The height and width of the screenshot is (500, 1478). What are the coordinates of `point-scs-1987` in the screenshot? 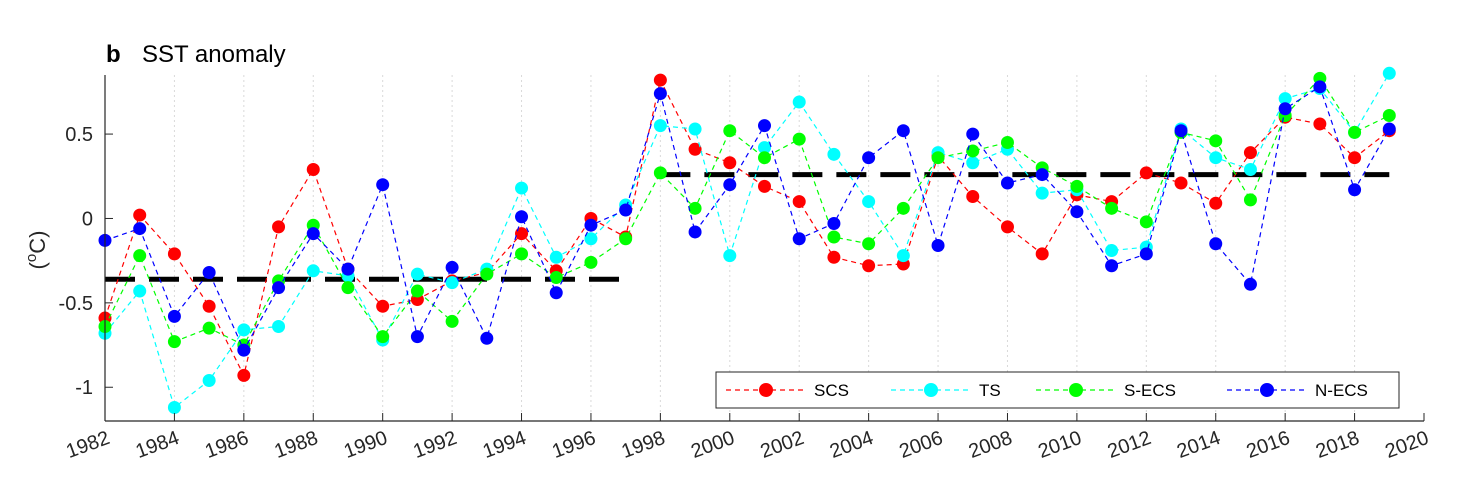 It's located at (279, 227).